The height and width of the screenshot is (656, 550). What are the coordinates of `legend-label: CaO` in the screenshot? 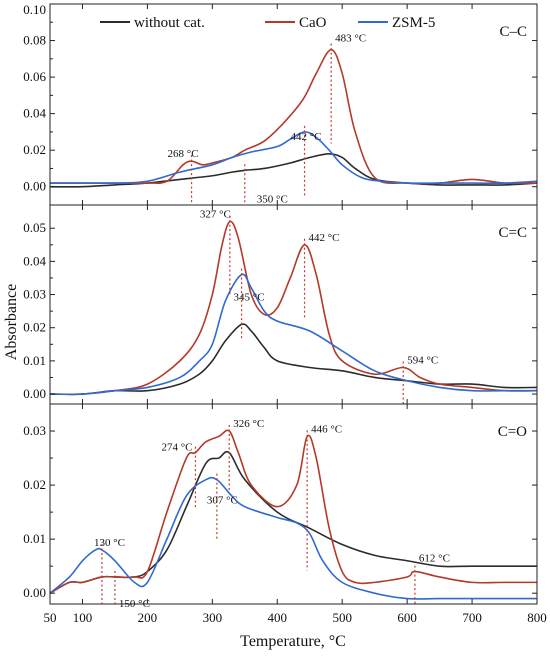 It's located at (313, 23).